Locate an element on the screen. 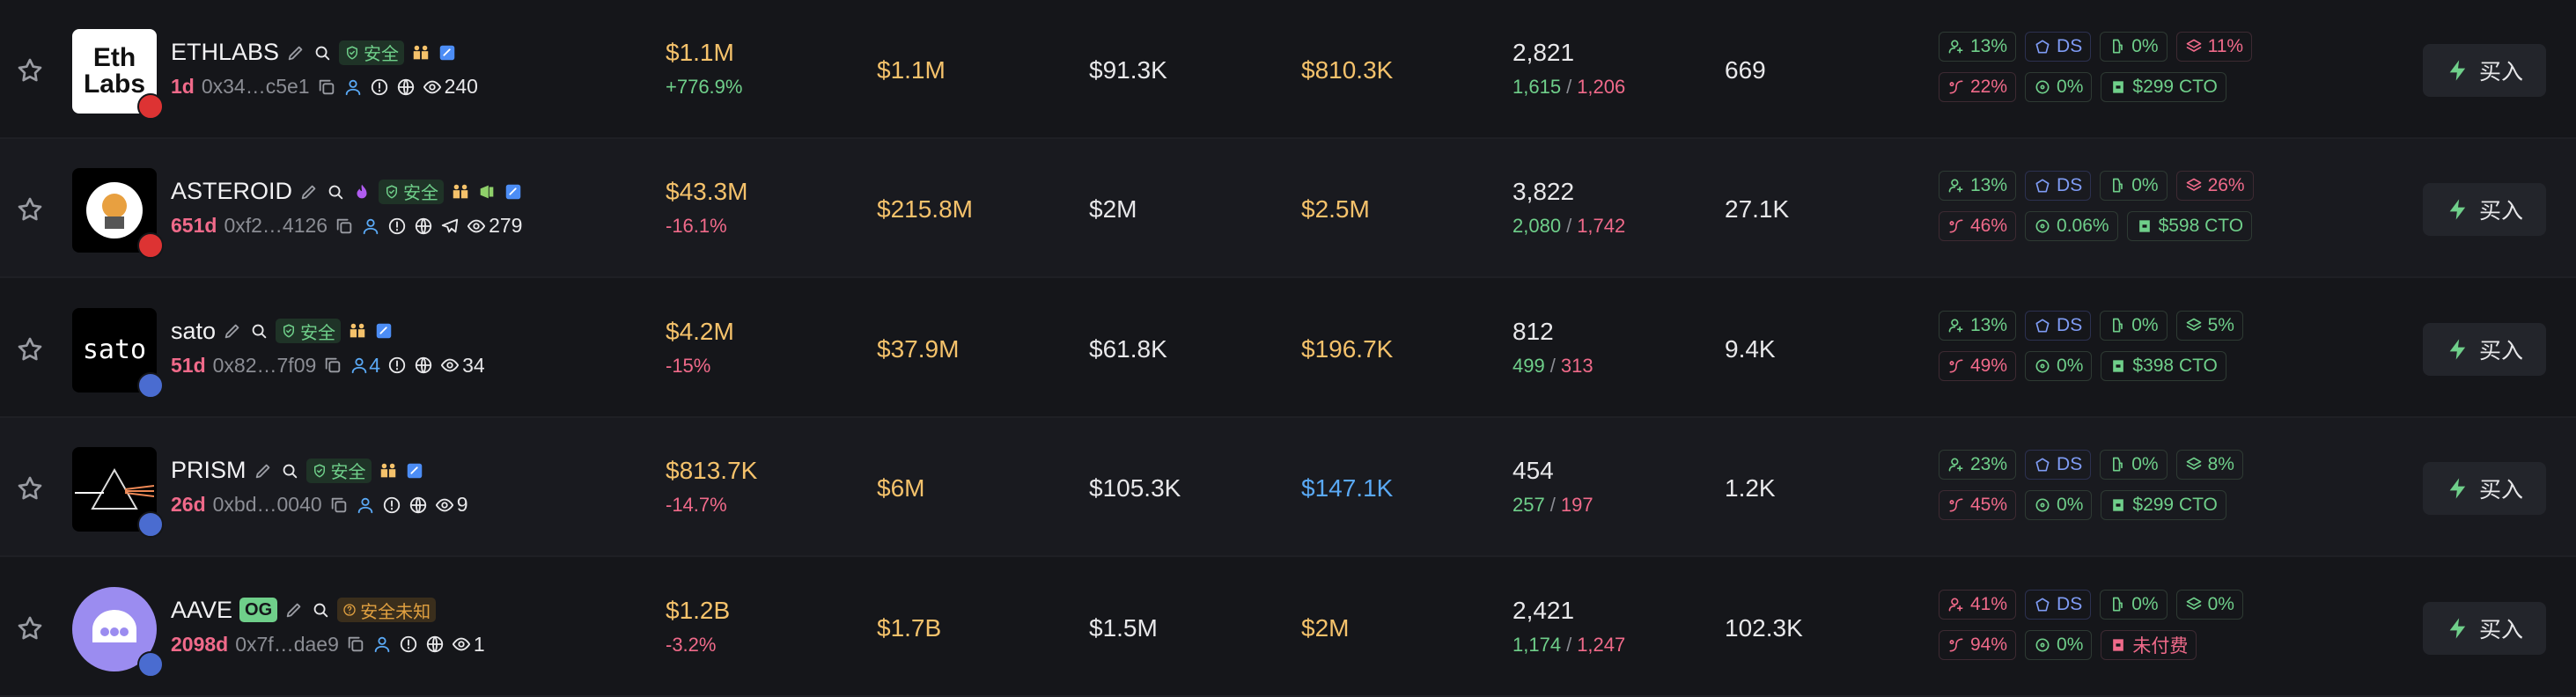  bolt-icon is located at coordinates (2458, 70).